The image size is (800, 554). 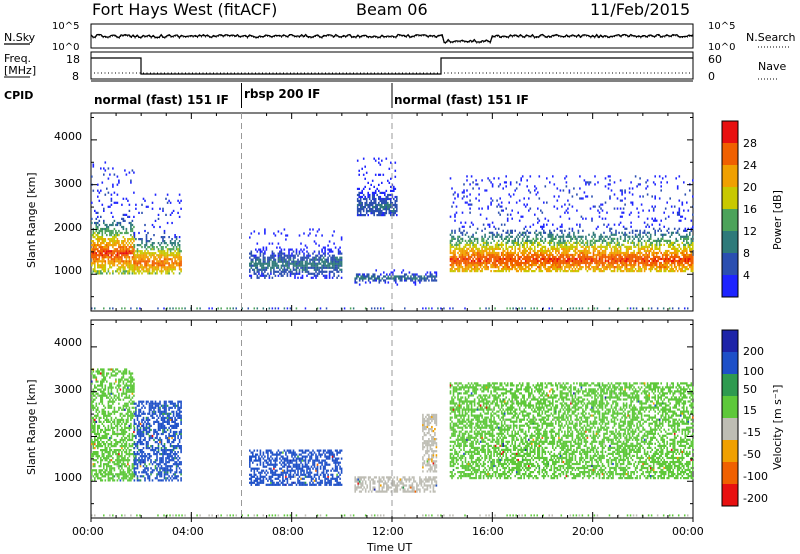 I want to click on power-y-tick-2000: 2000, so click(x=68, y=227).